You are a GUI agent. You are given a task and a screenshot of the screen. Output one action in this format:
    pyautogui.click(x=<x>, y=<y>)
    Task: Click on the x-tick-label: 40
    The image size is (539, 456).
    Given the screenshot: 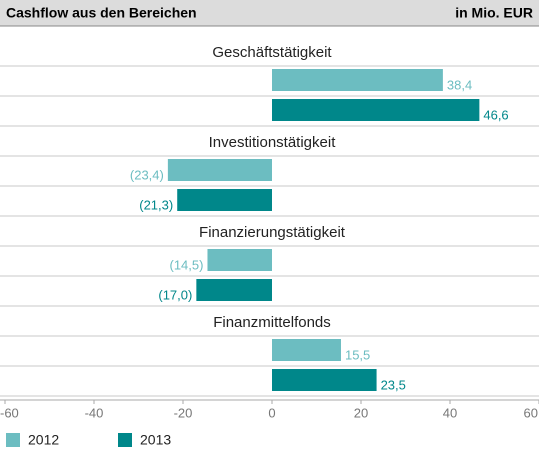 What is the action you would take?
    pyautogui.click(x=450, y=412)
    